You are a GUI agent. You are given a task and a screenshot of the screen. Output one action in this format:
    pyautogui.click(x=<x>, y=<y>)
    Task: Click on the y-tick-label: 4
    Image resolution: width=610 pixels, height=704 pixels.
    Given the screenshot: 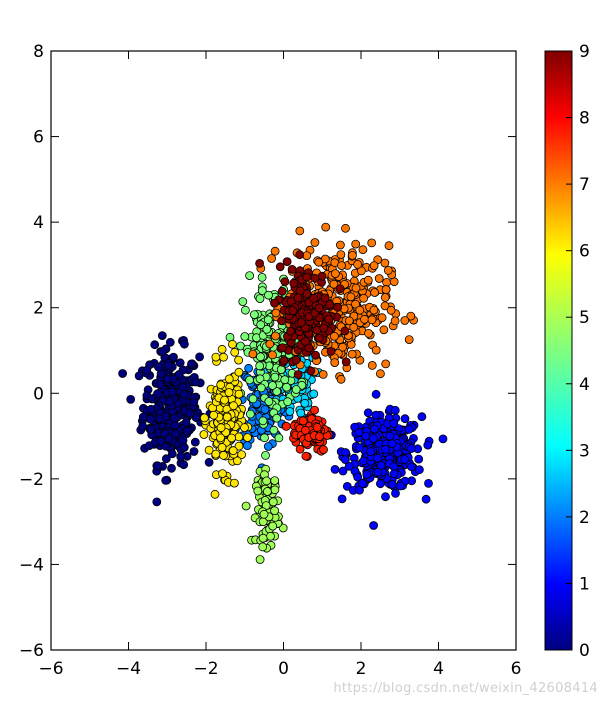 What is the action you would take?
    pyautogui.click(x=38, y=223)
    